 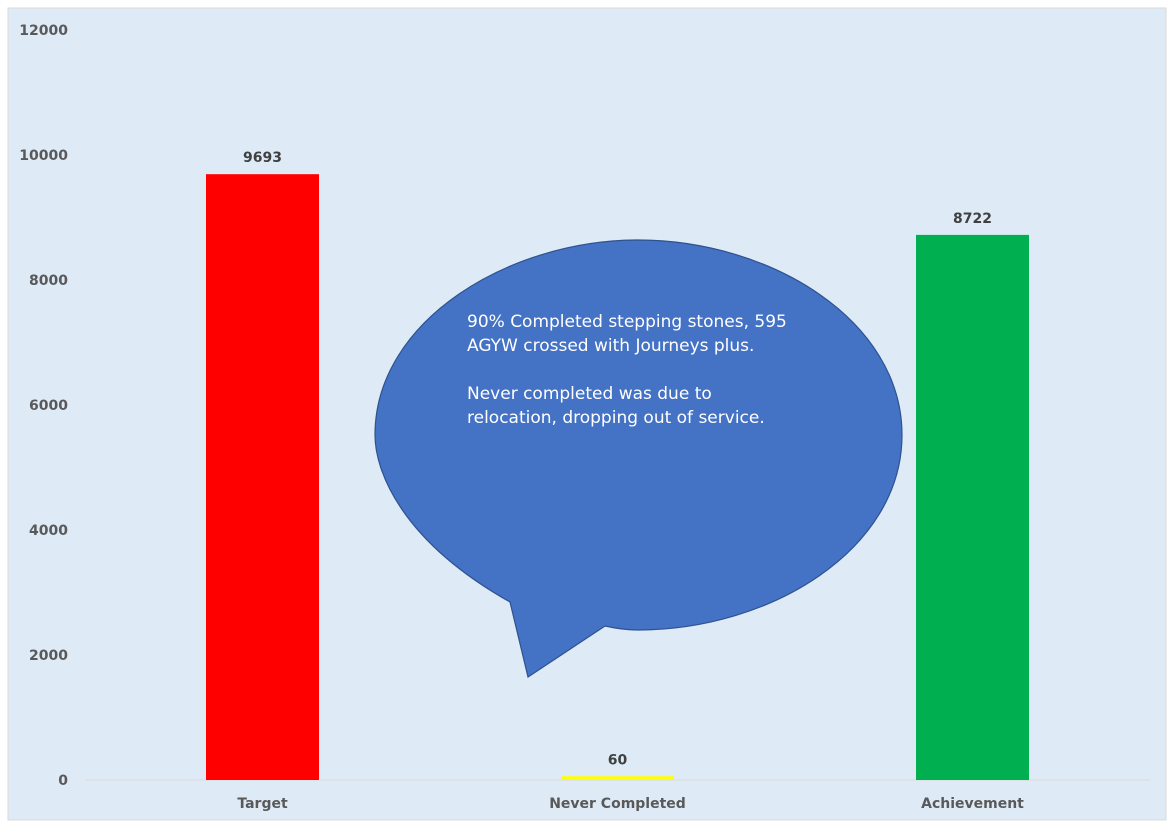 I want to click on callout-text-line: relocation, dropping out of service., so click(x=616, y=418).